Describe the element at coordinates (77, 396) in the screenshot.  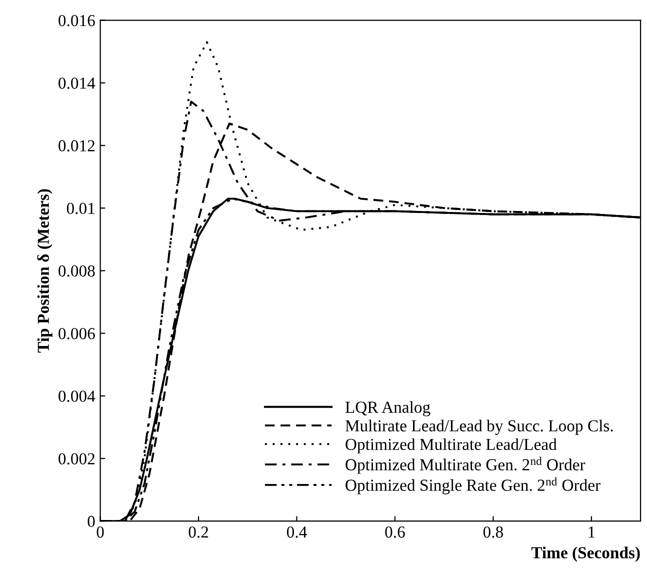
I see `y-tick-label: 0.004` at that location.